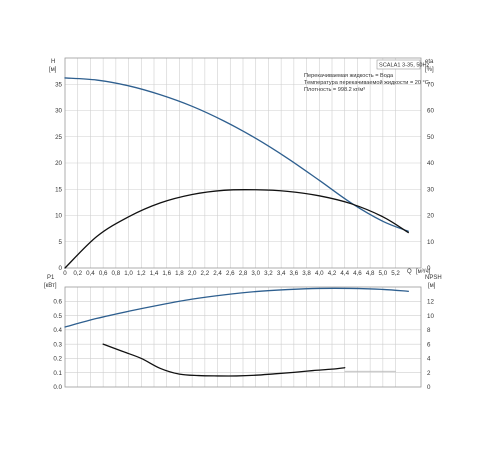 This screenshot has height=450, width=500. What do you see at coordinates (61, 268) in the screenshot?
I see `y-left-tick-label: 0` at bounding box center [61, 268].